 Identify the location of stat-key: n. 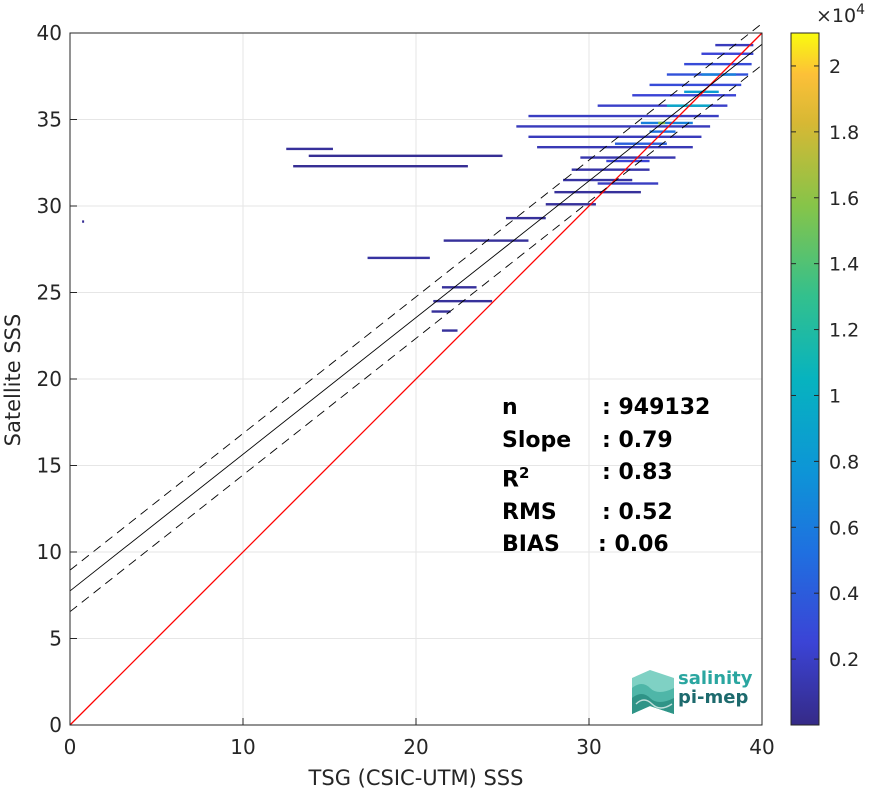
(510, 407).